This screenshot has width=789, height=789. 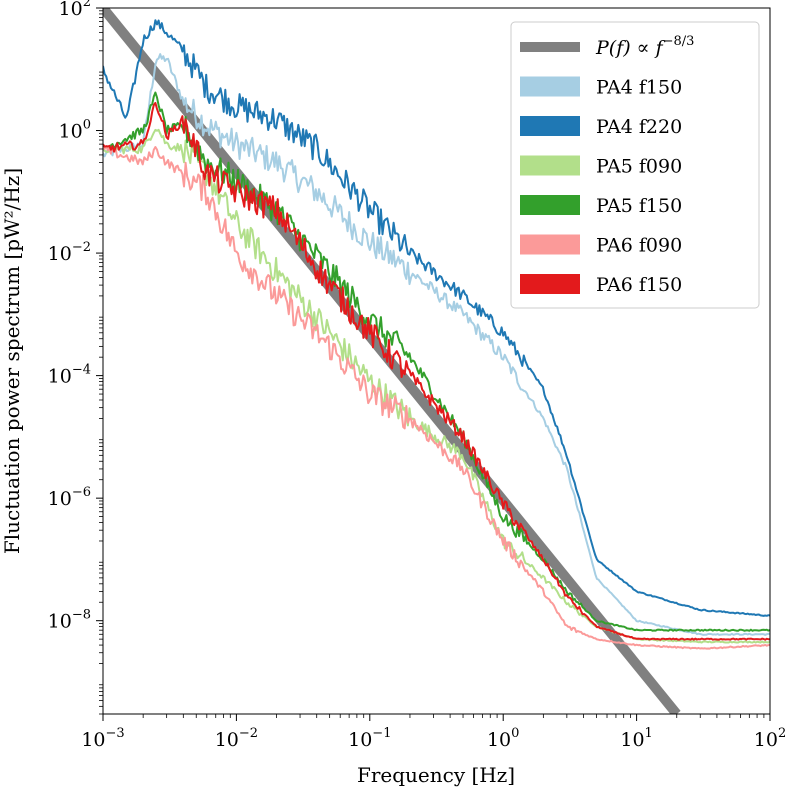 What do you see at coordinates (503, 738) in the screenshot?
I see `x-tick-label: 10⁰` at bounding box center [503, 738].